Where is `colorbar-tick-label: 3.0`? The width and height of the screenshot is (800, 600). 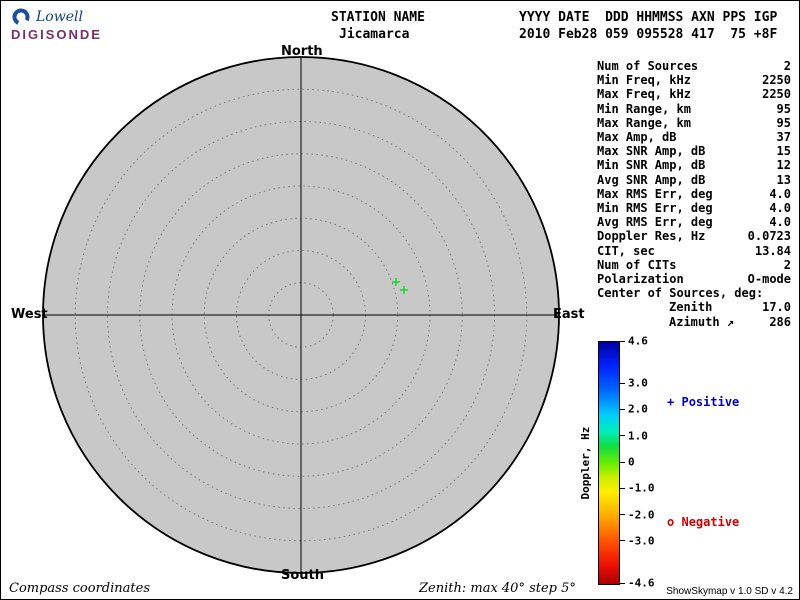
colorbar-tick-label: 3.0 is located at coordinates (638, 383).